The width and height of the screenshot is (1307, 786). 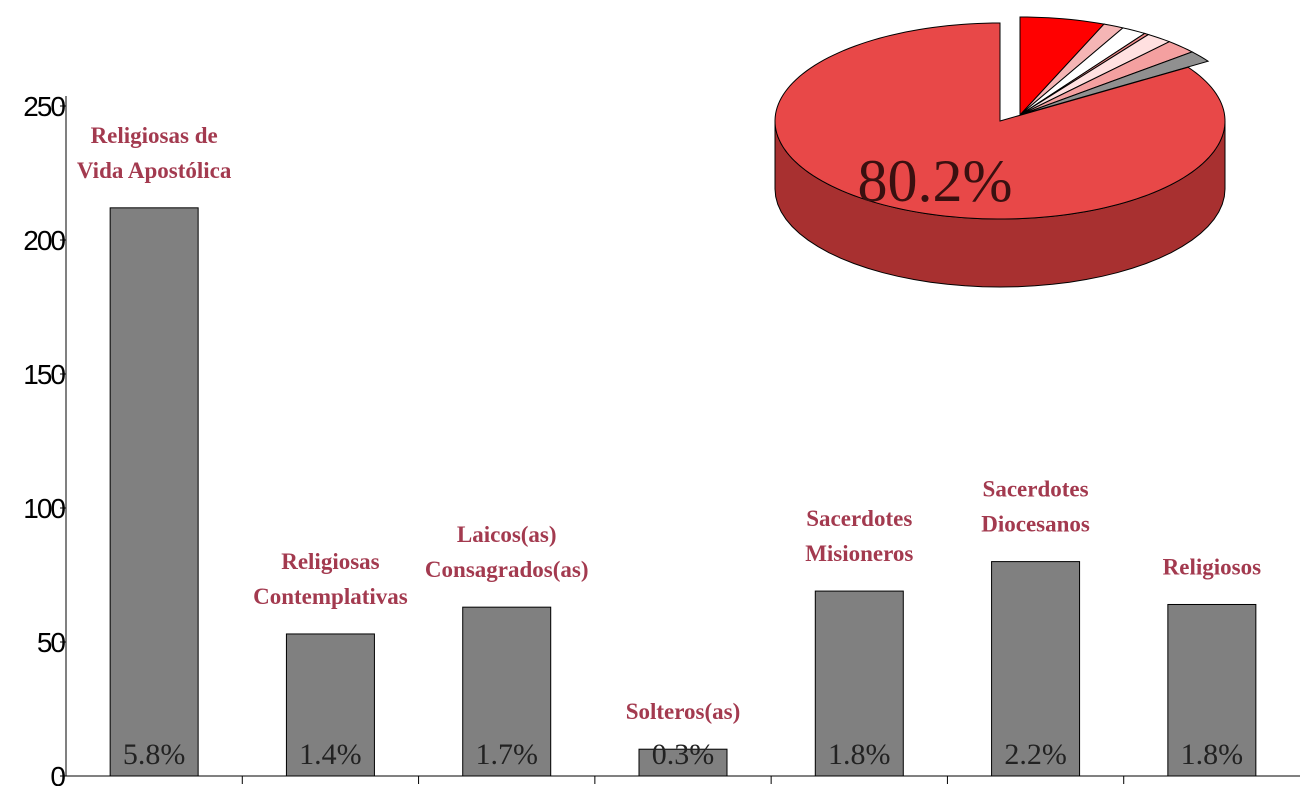 What do you see at coordinates (44, 106) in the screenshot?
I see `y-tick-label: 250` at bounding box center [44, 106].